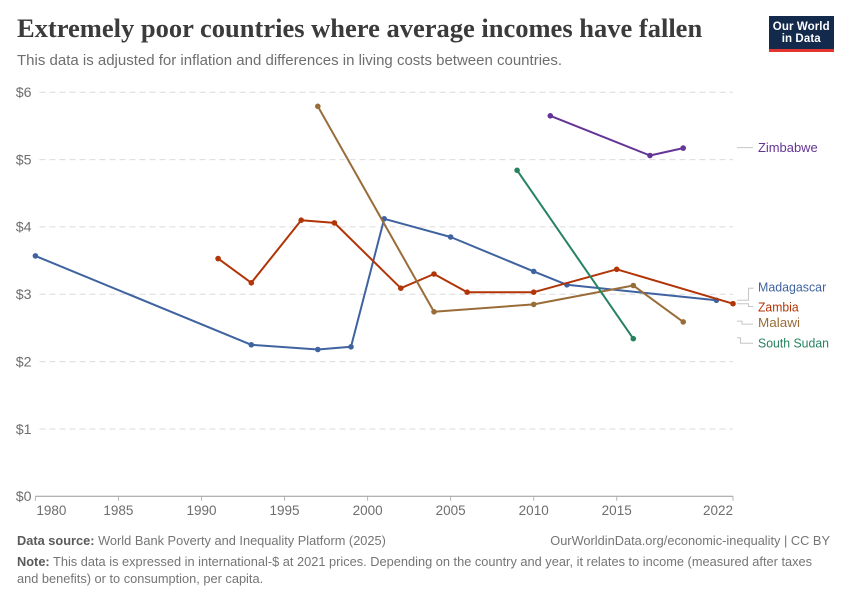 This screenshot has width=850, height=600. Describe the element at coordinates (51, 510) in the screenshot. I see `svg-text: 1980` at that location.